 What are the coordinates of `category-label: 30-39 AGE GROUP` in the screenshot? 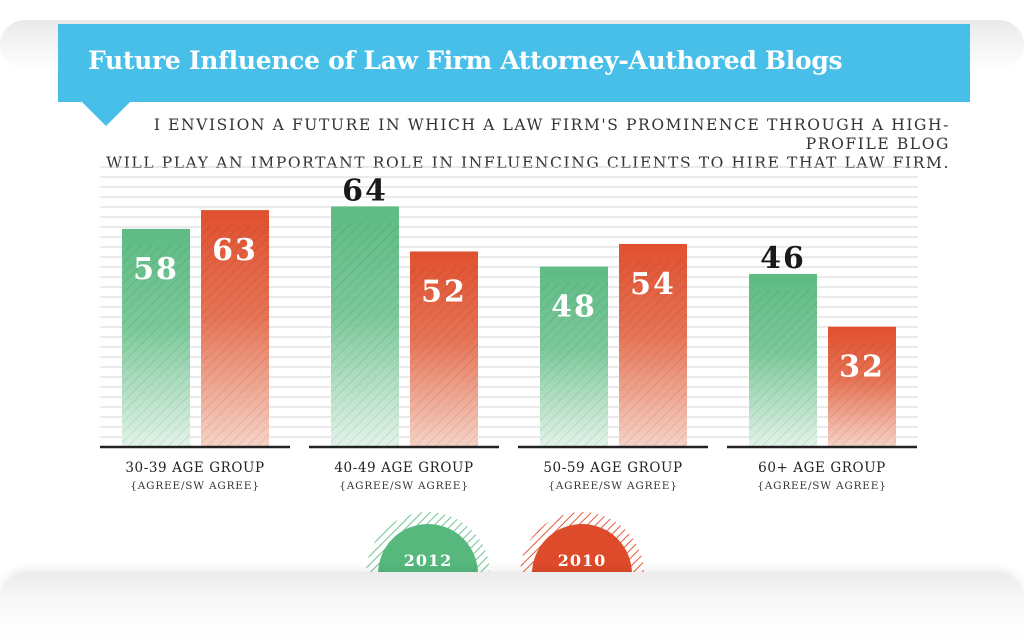 It's located at (194, 468).